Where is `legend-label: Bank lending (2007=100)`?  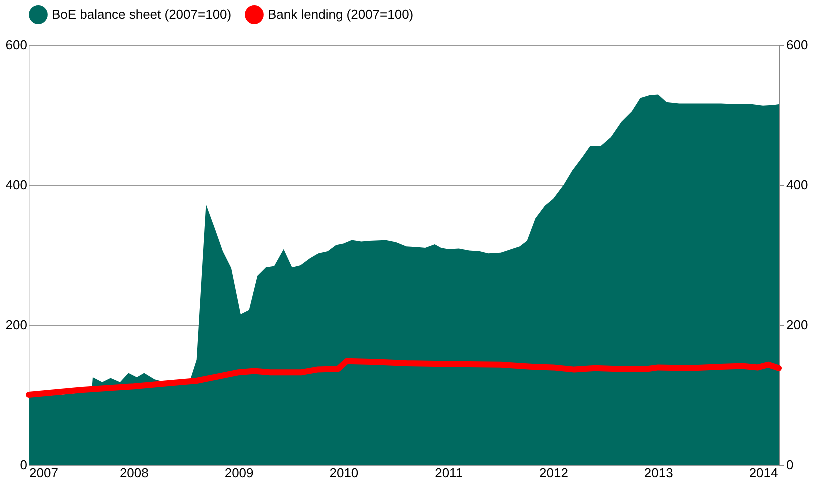
legend-label: Bank lending (2007=100) is located at coordinates (341, 14).